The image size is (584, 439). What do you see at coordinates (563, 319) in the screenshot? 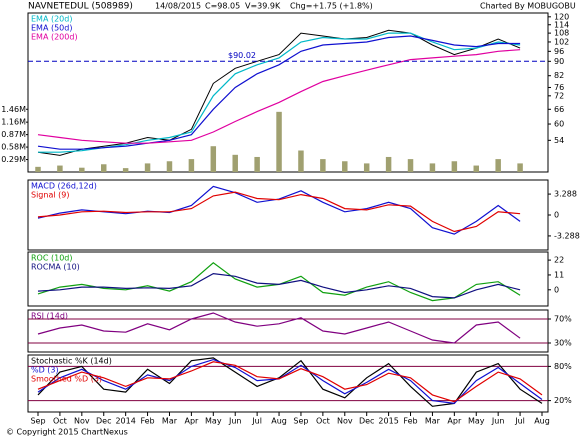
I see `y-tick-label: 70%` at bounding box center [563, 319].